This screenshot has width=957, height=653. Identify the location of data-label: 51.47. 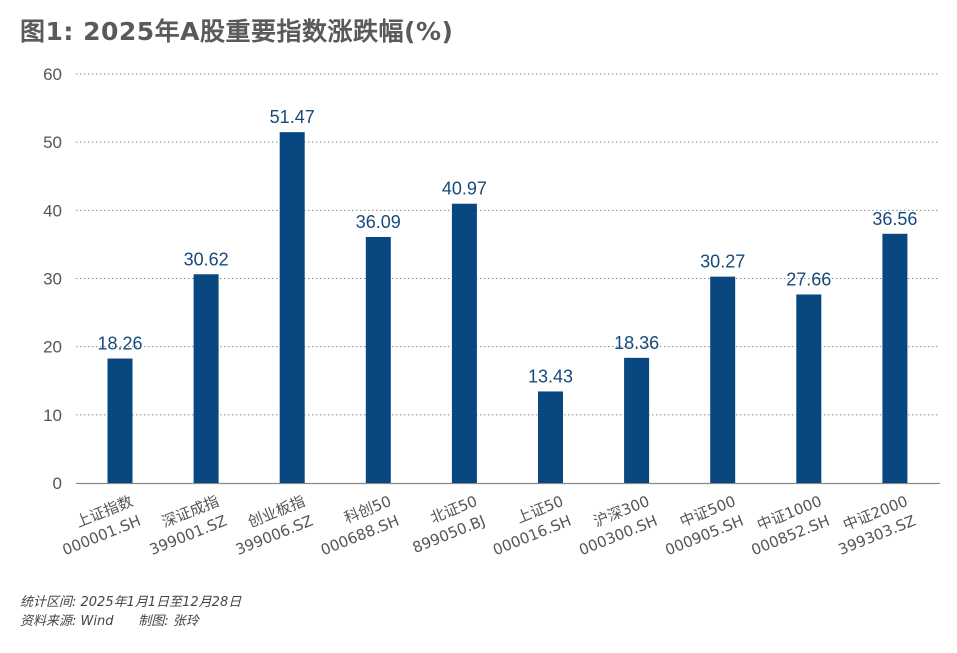
(292, 117).